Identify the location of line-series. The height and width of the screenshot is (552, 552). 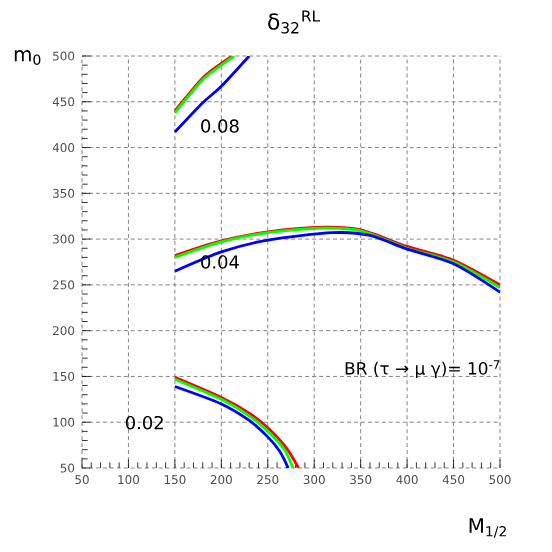
(212, 95).